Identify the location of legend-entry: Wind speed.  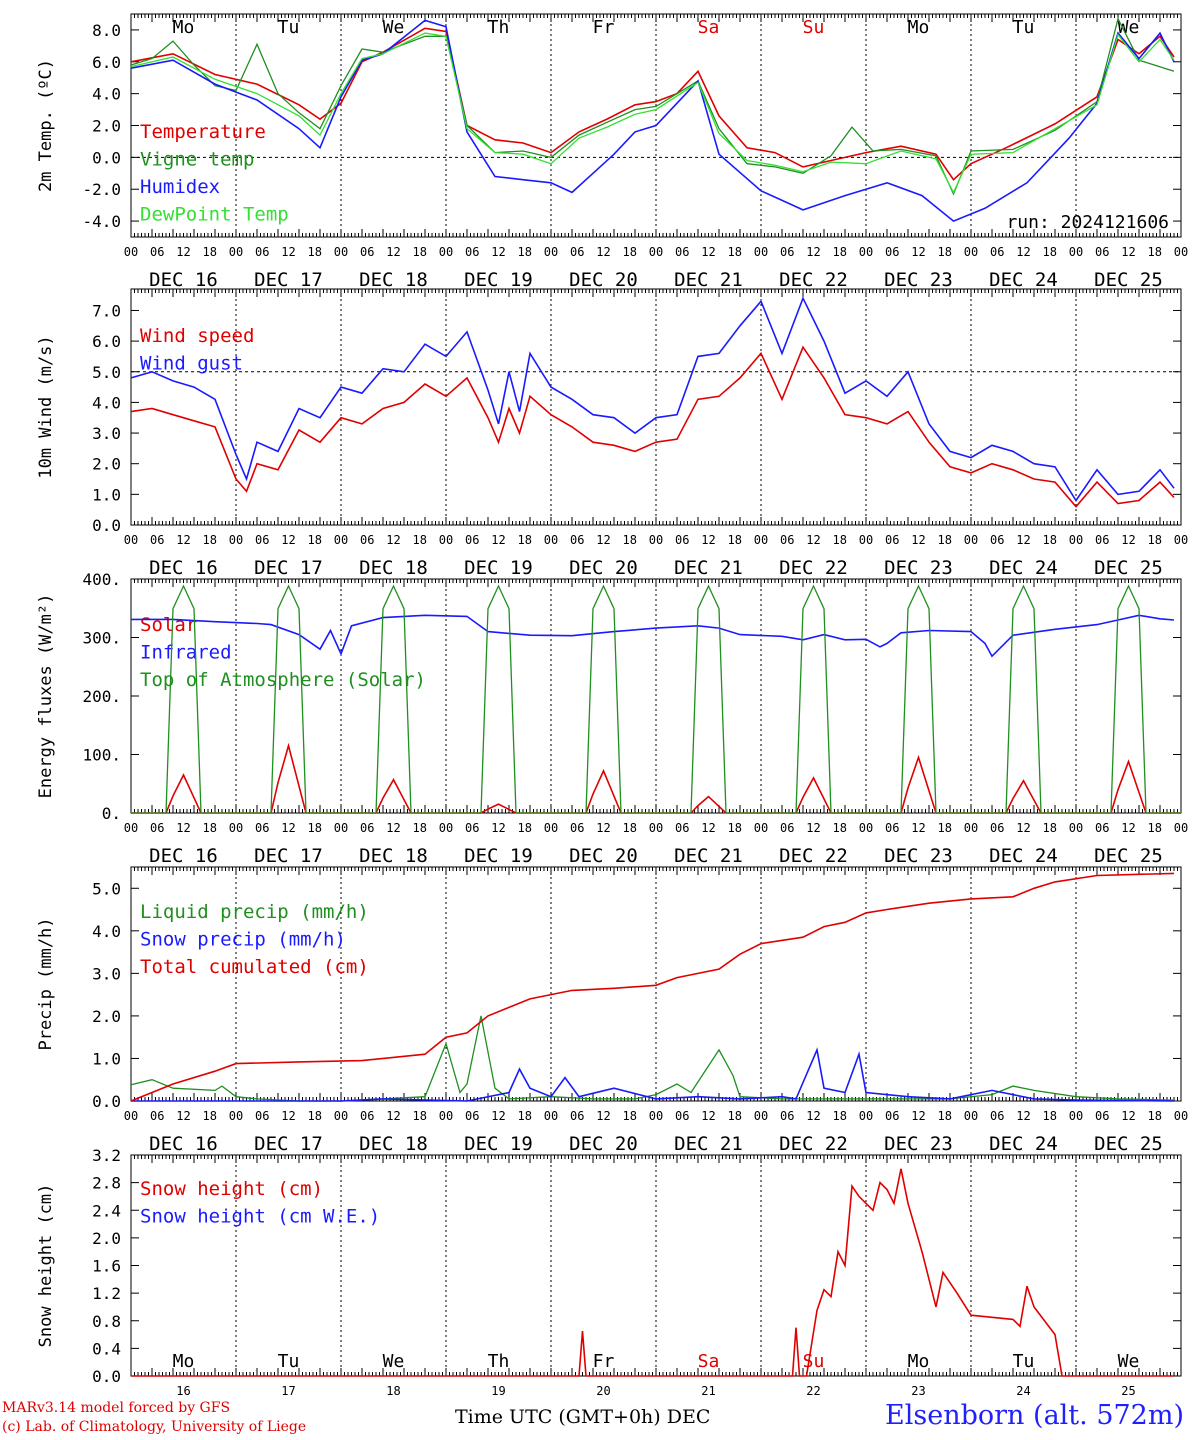
(197, 336).